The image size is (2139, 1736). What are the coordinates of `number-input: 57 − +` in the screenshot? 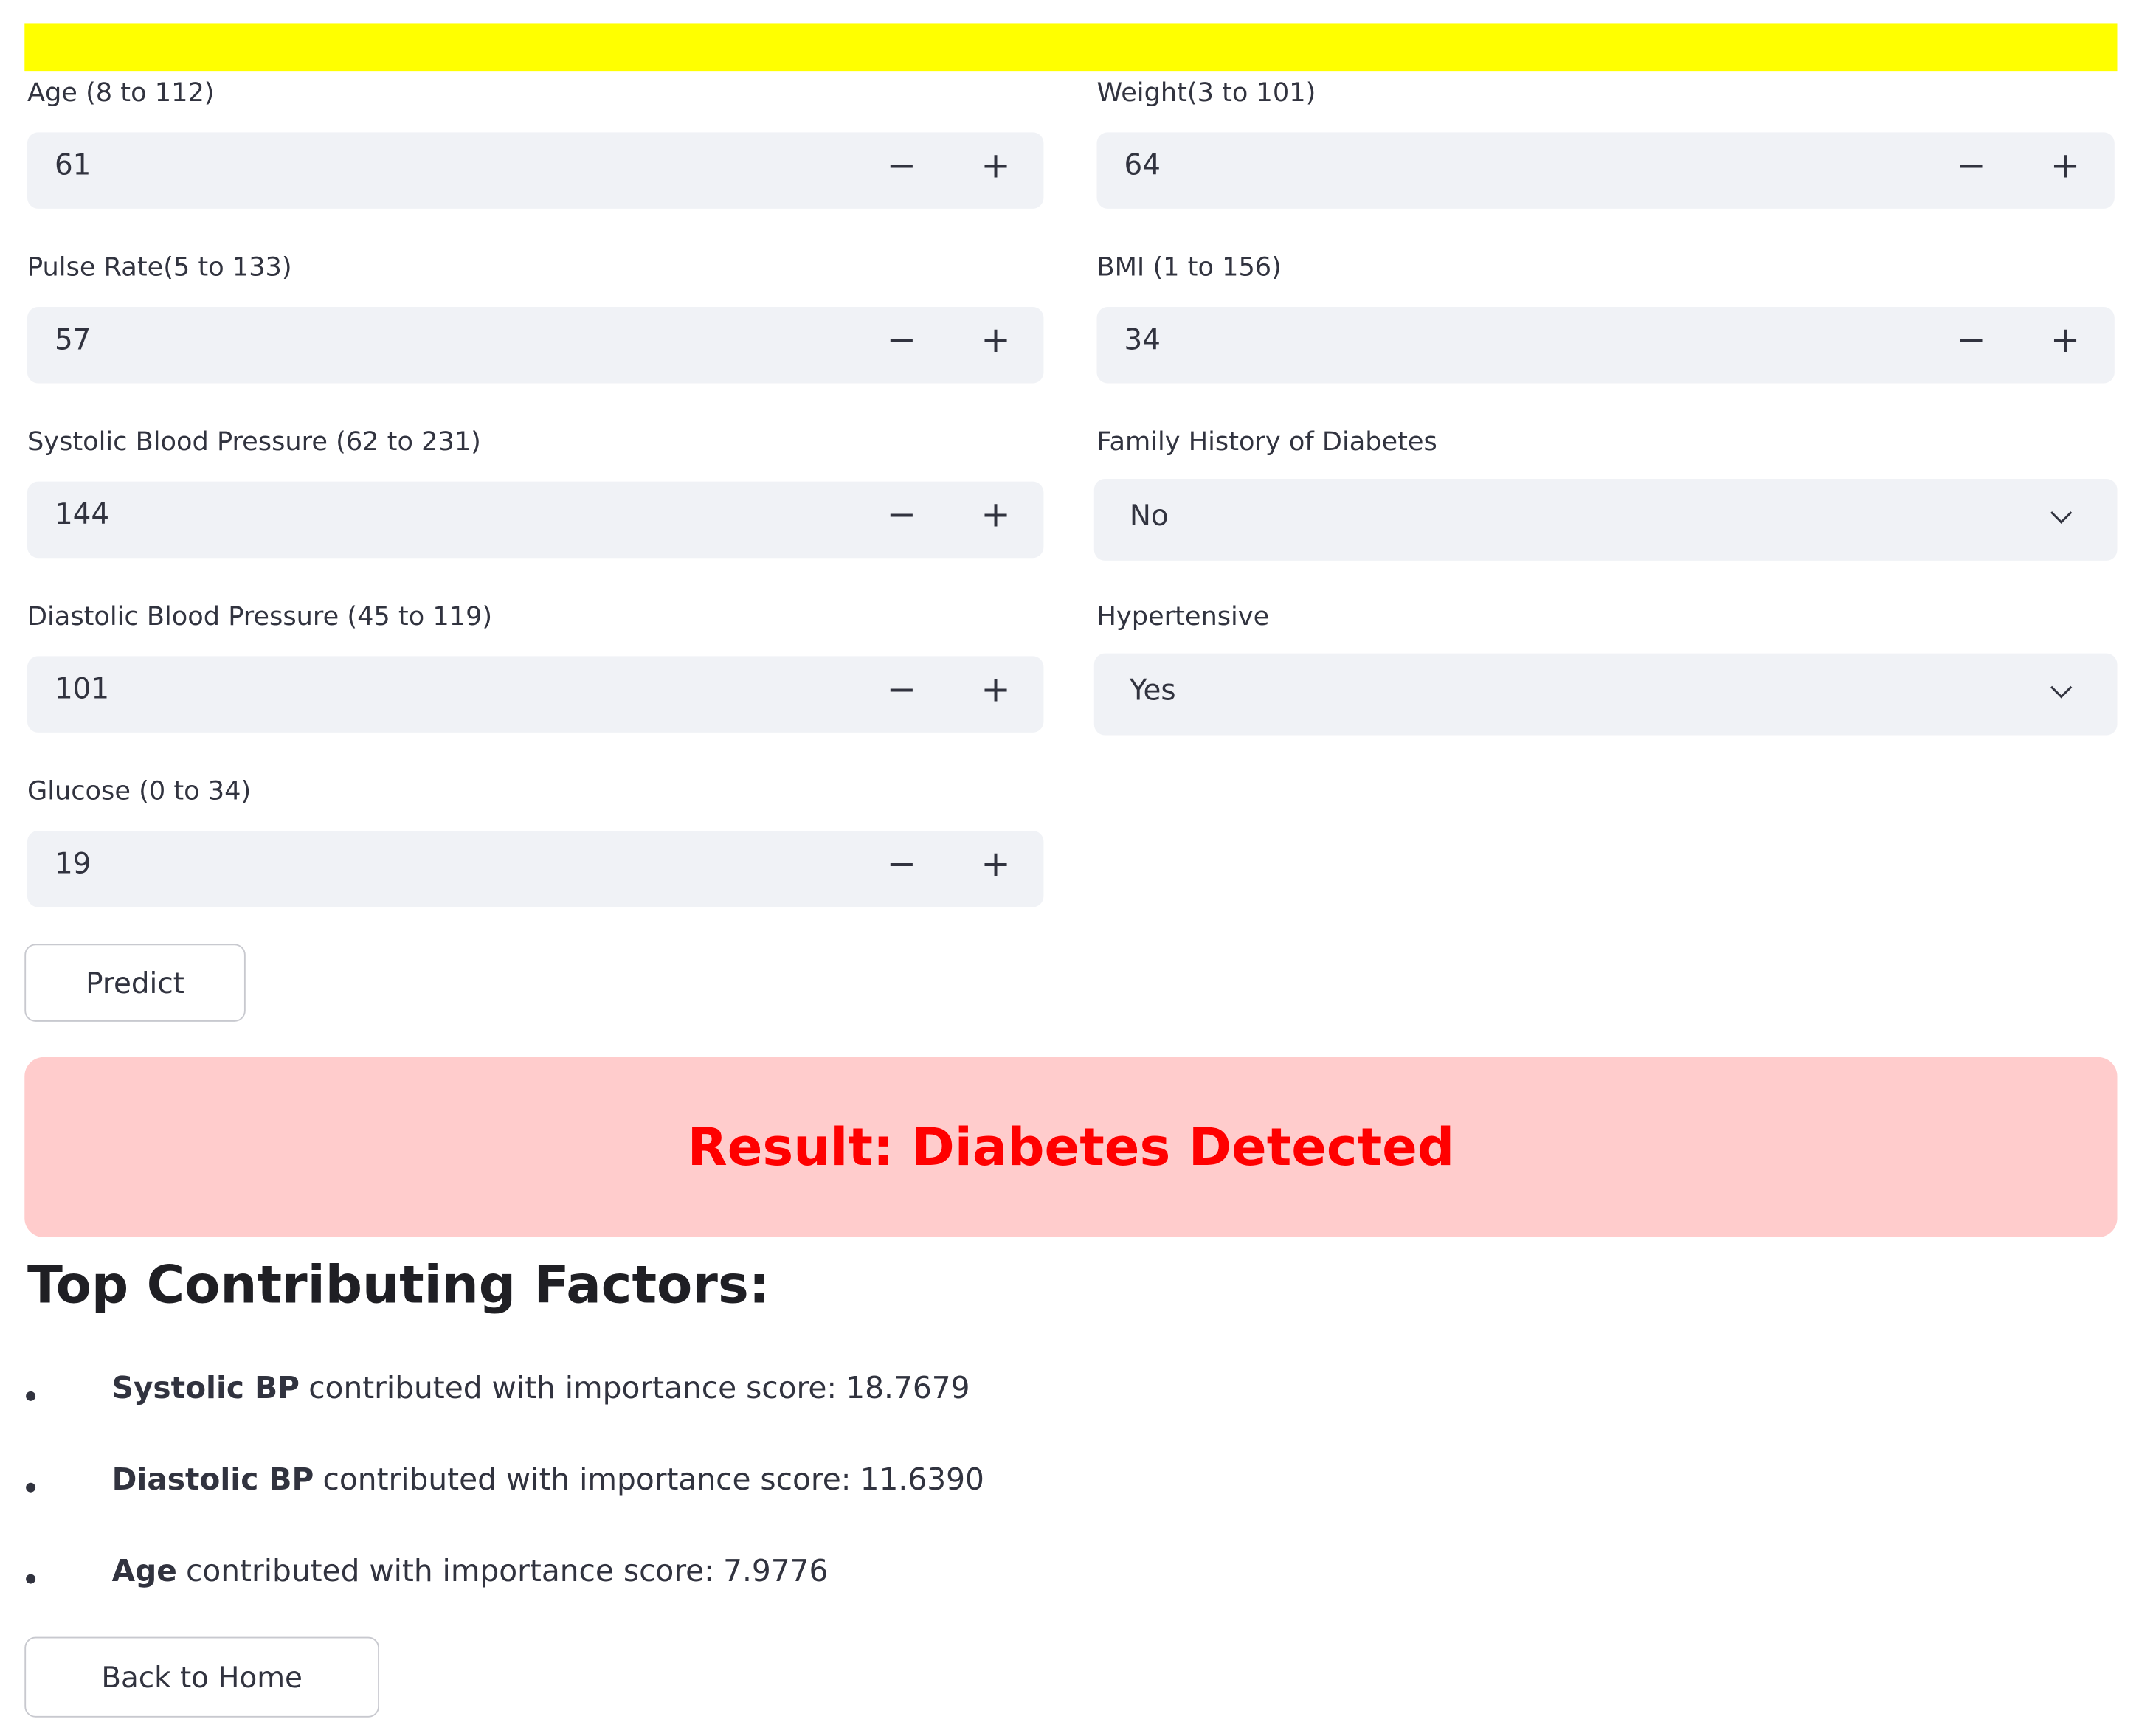 It's located at (535, 345).